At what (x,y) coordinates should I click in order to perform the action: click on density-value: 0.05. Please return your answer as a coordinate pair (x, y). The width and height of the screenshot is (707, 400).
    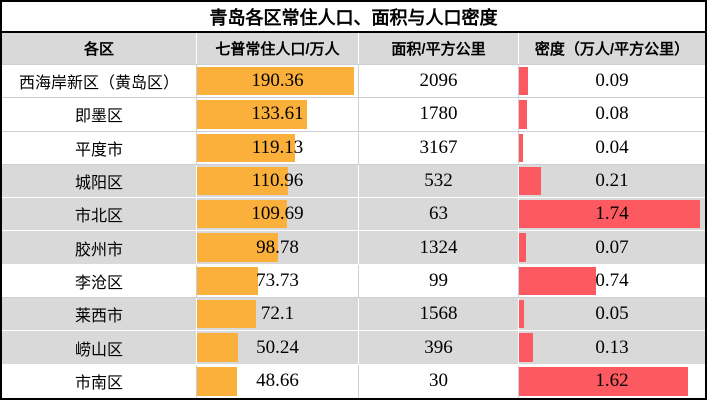
    Looking at the image, I should click on (612, 314).